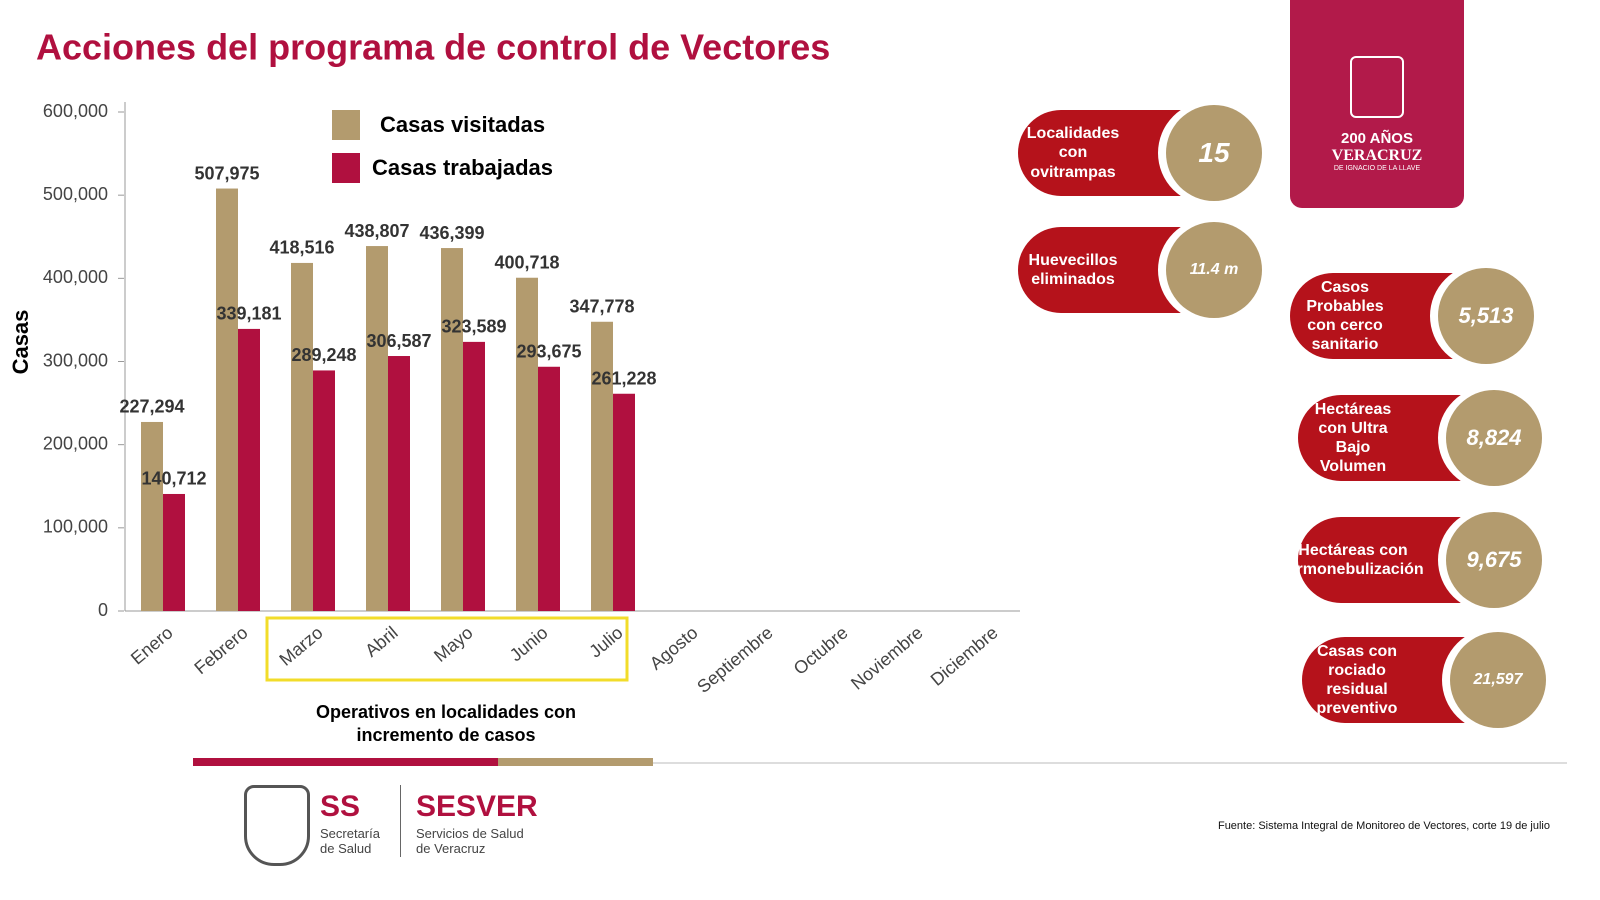 This screenshot has height=900, width=1600. What do you see at coordinates (173, 479) in the screenshot?
I see `data-label: 140,712` at bounding box center [173, 479].